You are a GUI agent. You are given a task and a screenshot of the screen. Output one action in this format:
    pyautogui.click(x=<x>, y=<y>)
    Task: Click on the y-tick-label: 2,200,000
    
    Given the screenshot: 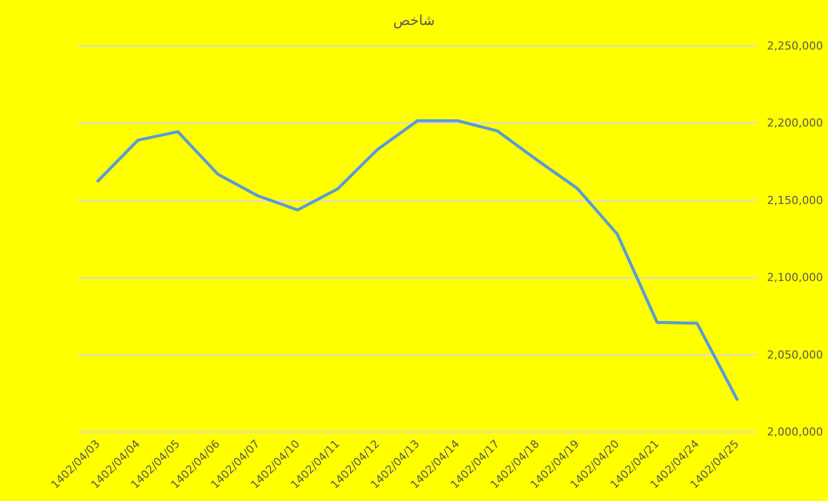 What is the action you would take?
    pyautogui.click(x=795, y=123)
    